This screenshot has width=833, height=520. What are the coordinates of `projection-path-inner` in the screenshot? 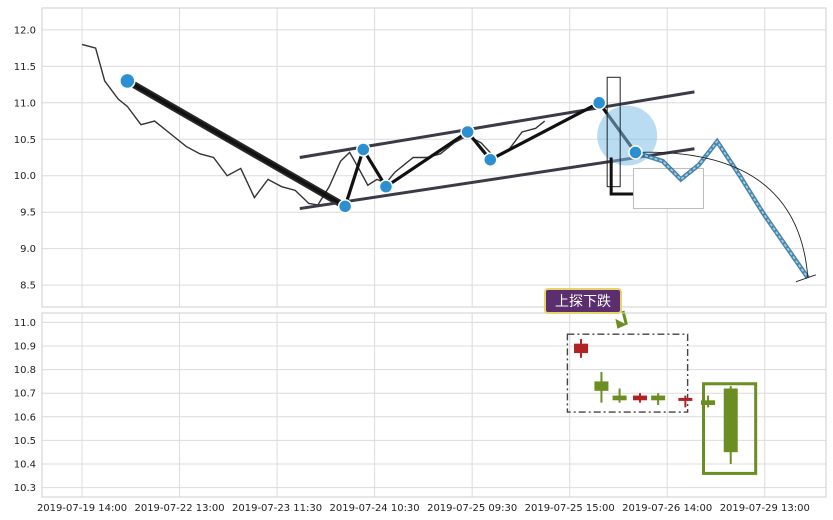 It's located at (722, 209).